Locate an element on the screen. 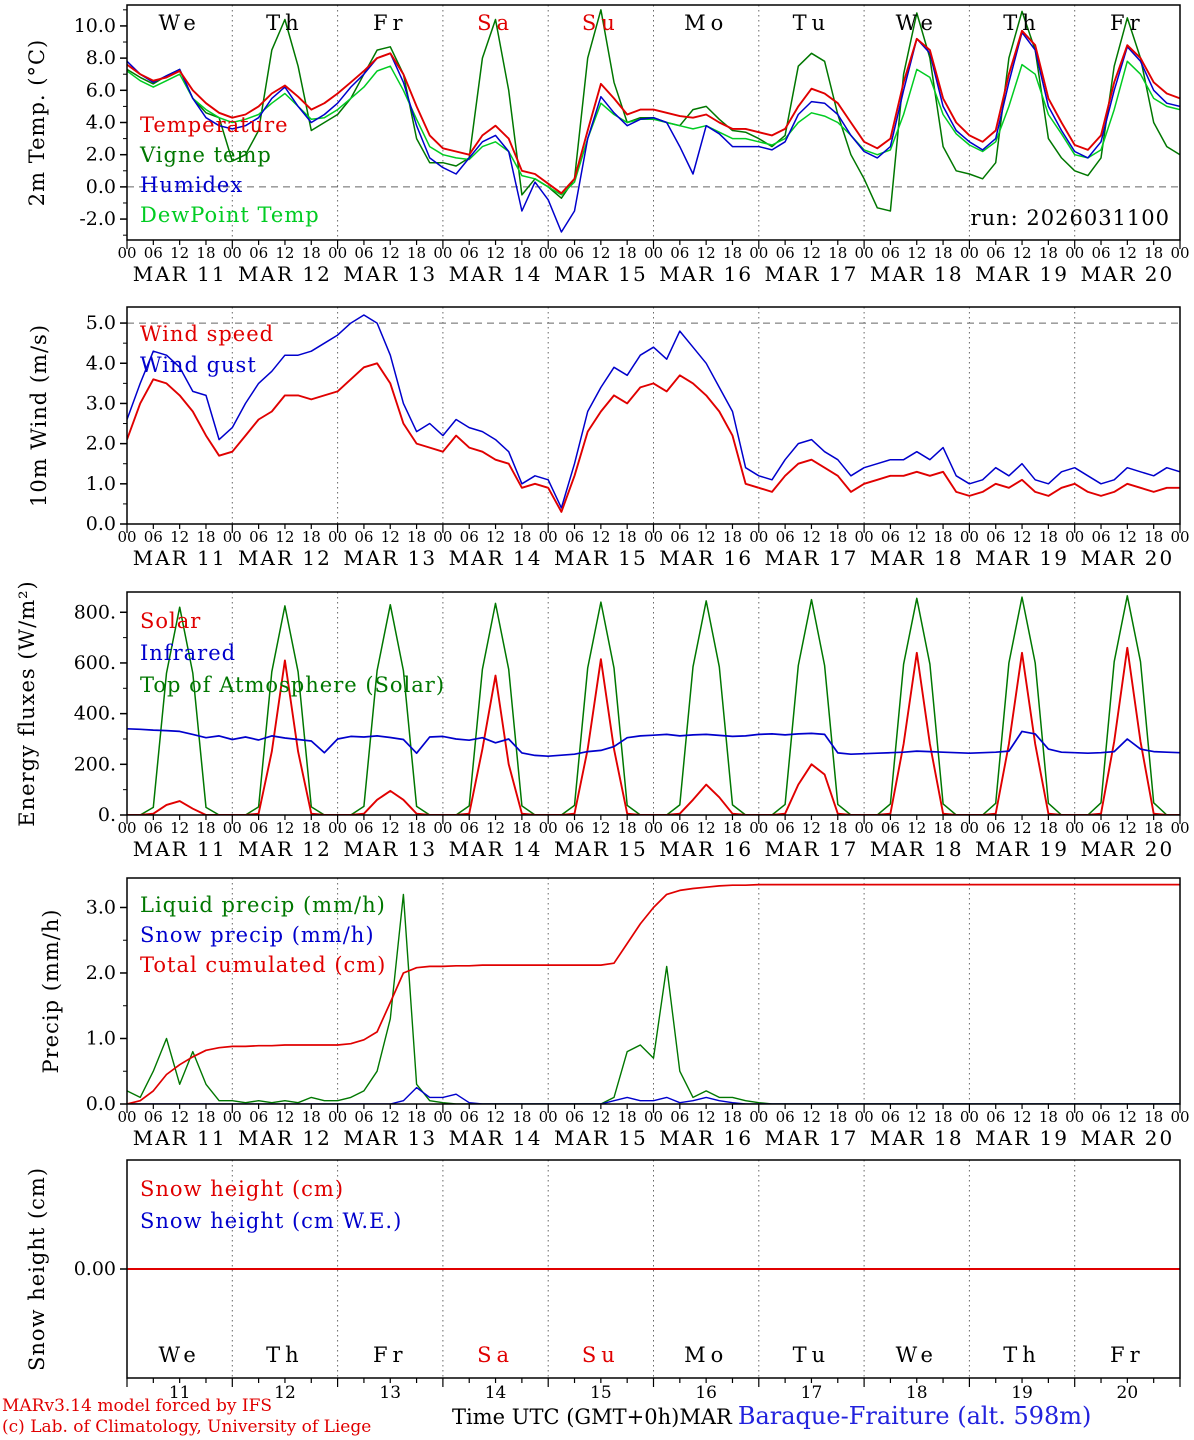  svg-text: Su is located at coordinates (601, 23).